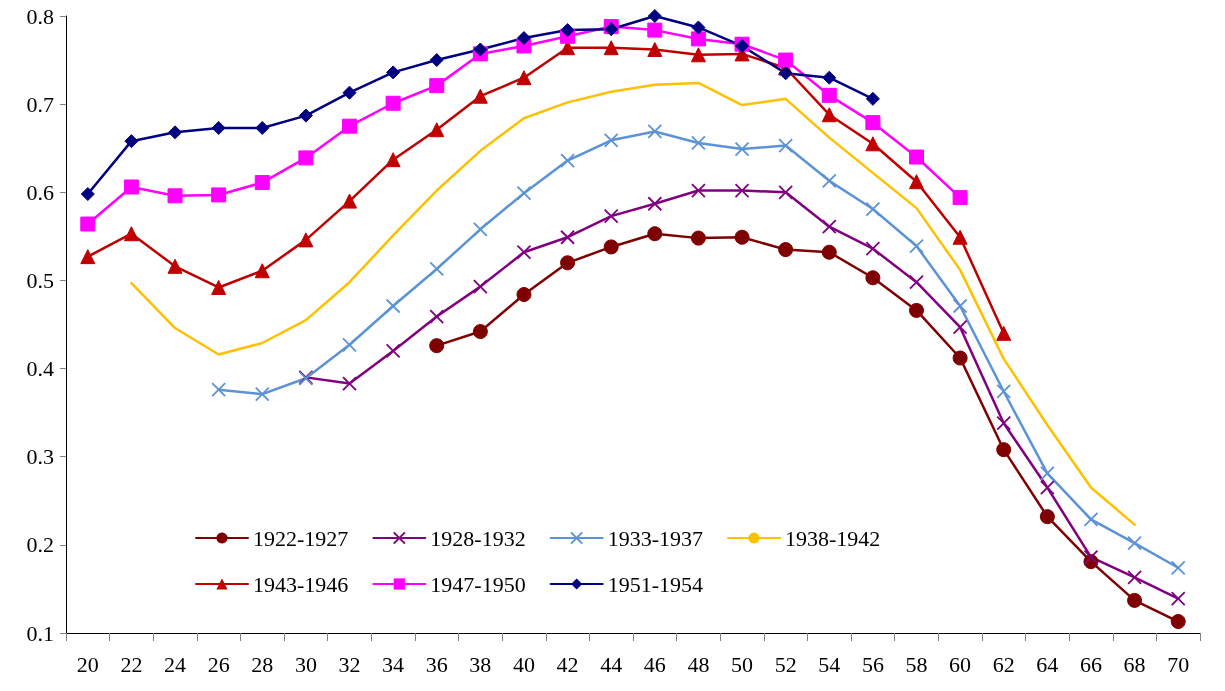 The width and height of the screenshot is (1225, 691). Describe the element at coordinates (478, 584) in the screenshot. I see `legend-label: 1947-1950` at that location.